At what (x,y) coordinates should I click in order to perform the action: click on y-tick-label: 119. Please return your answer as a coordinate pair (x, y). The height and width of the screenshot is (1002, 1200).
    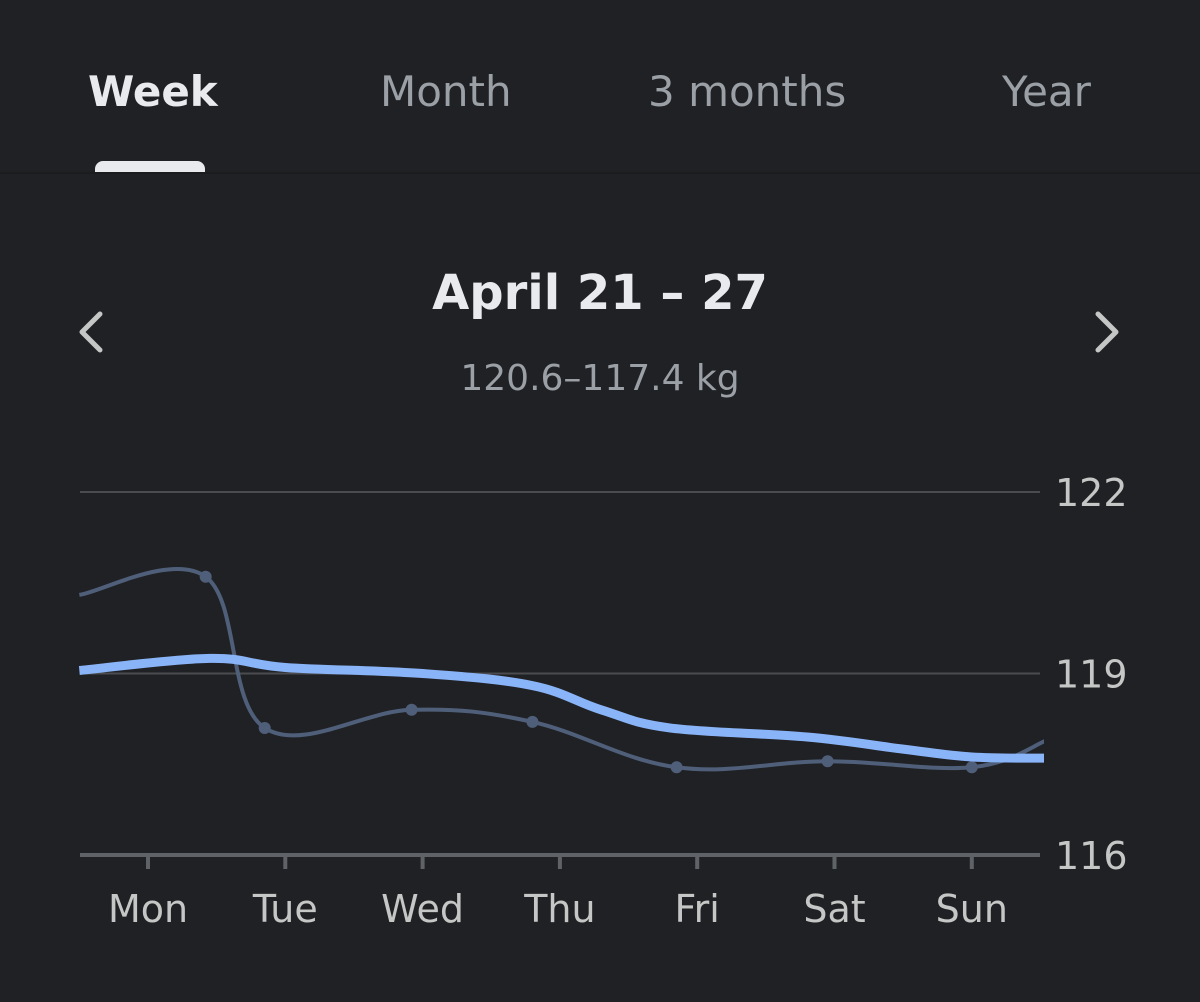
    Looking at the image, I should click on (1091, 675).